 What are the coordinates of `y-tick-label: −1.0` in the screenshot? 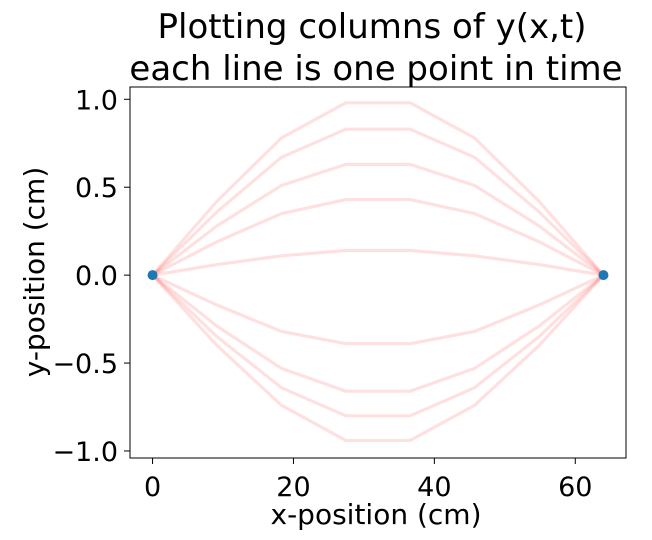 It's located at (85, 452).